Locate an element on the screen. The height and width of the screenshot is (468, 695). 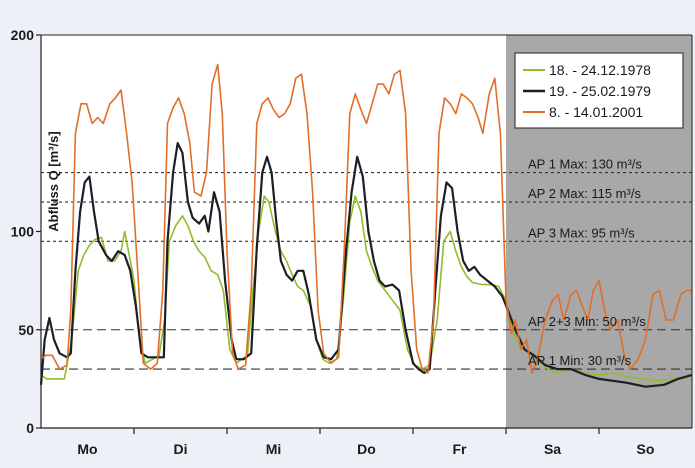
threshold-label: AP 1 Max: 130 m³/s is located at coordinates (585, 164).